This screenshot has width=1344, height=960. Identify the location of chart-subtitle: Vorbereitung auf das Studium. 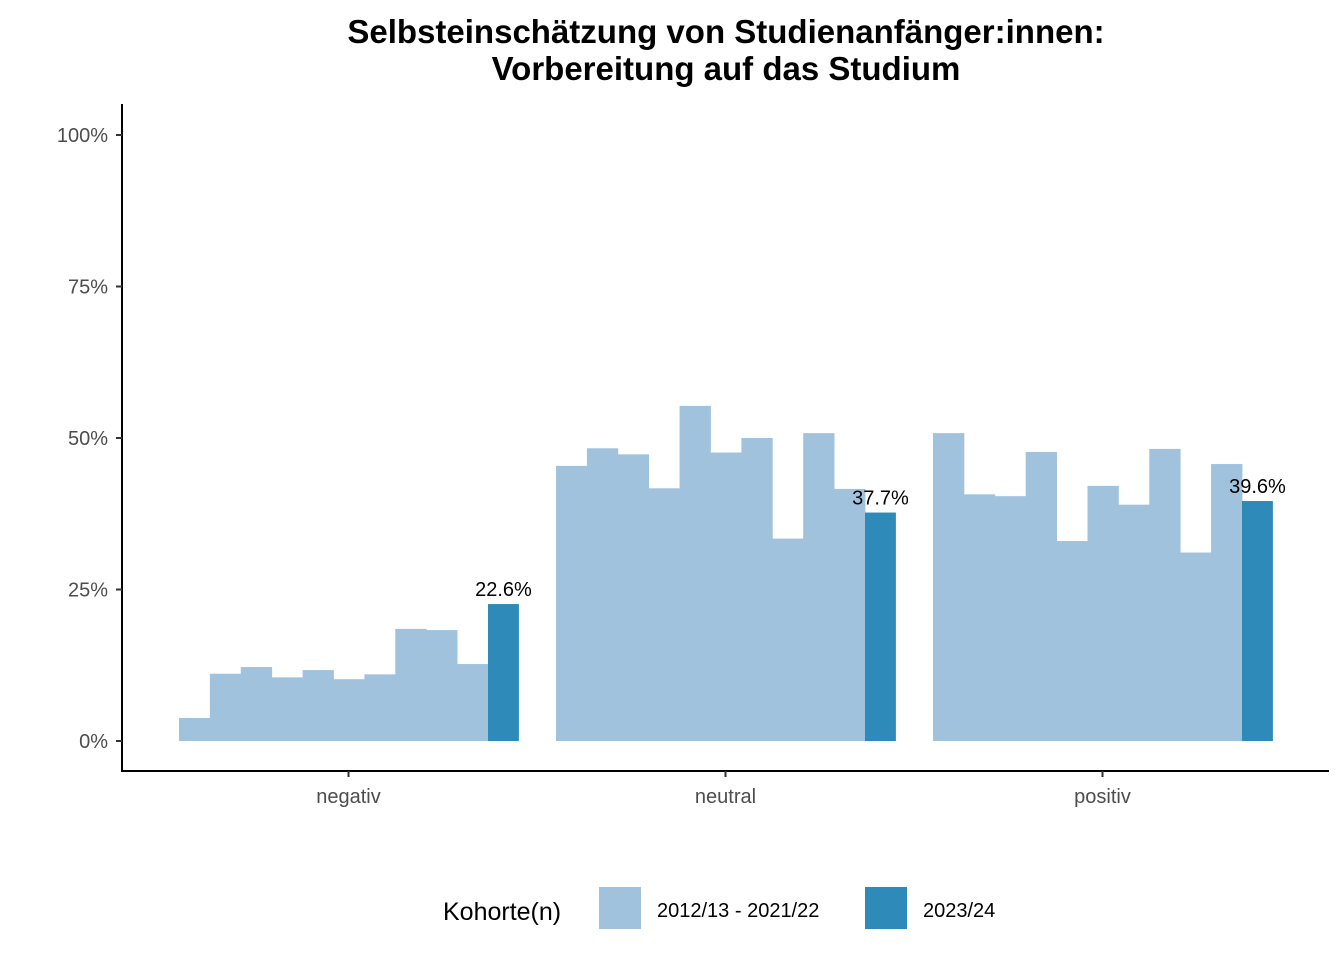
(726, 68).